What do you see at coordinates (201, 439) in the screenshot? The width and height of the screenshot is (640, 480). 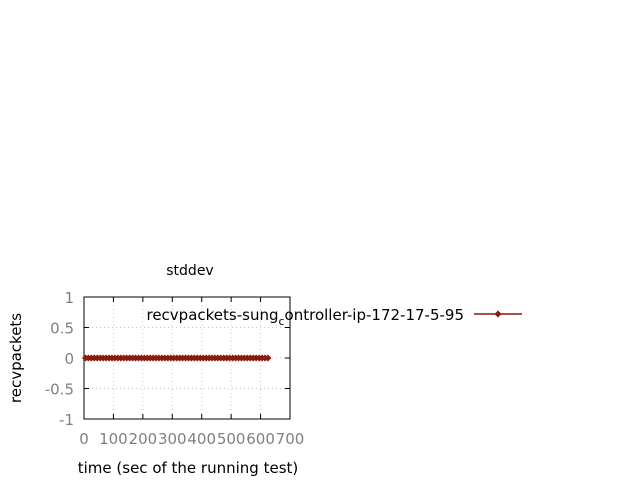 I see `x-tick-label: 400` at bounding box center [201, 439].